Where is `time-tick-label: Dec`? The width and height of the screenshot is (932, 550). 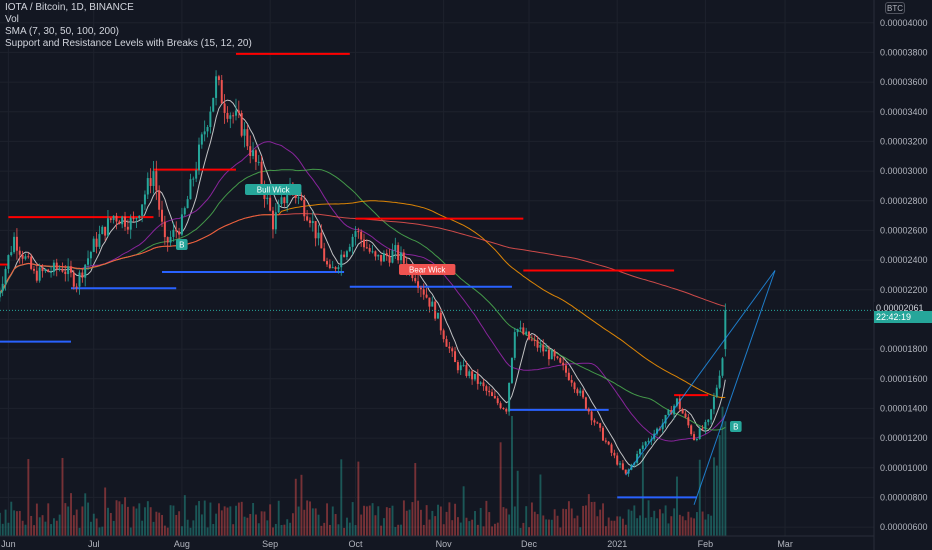
time-tick-label: Dec is located at coordinates (529, 544).